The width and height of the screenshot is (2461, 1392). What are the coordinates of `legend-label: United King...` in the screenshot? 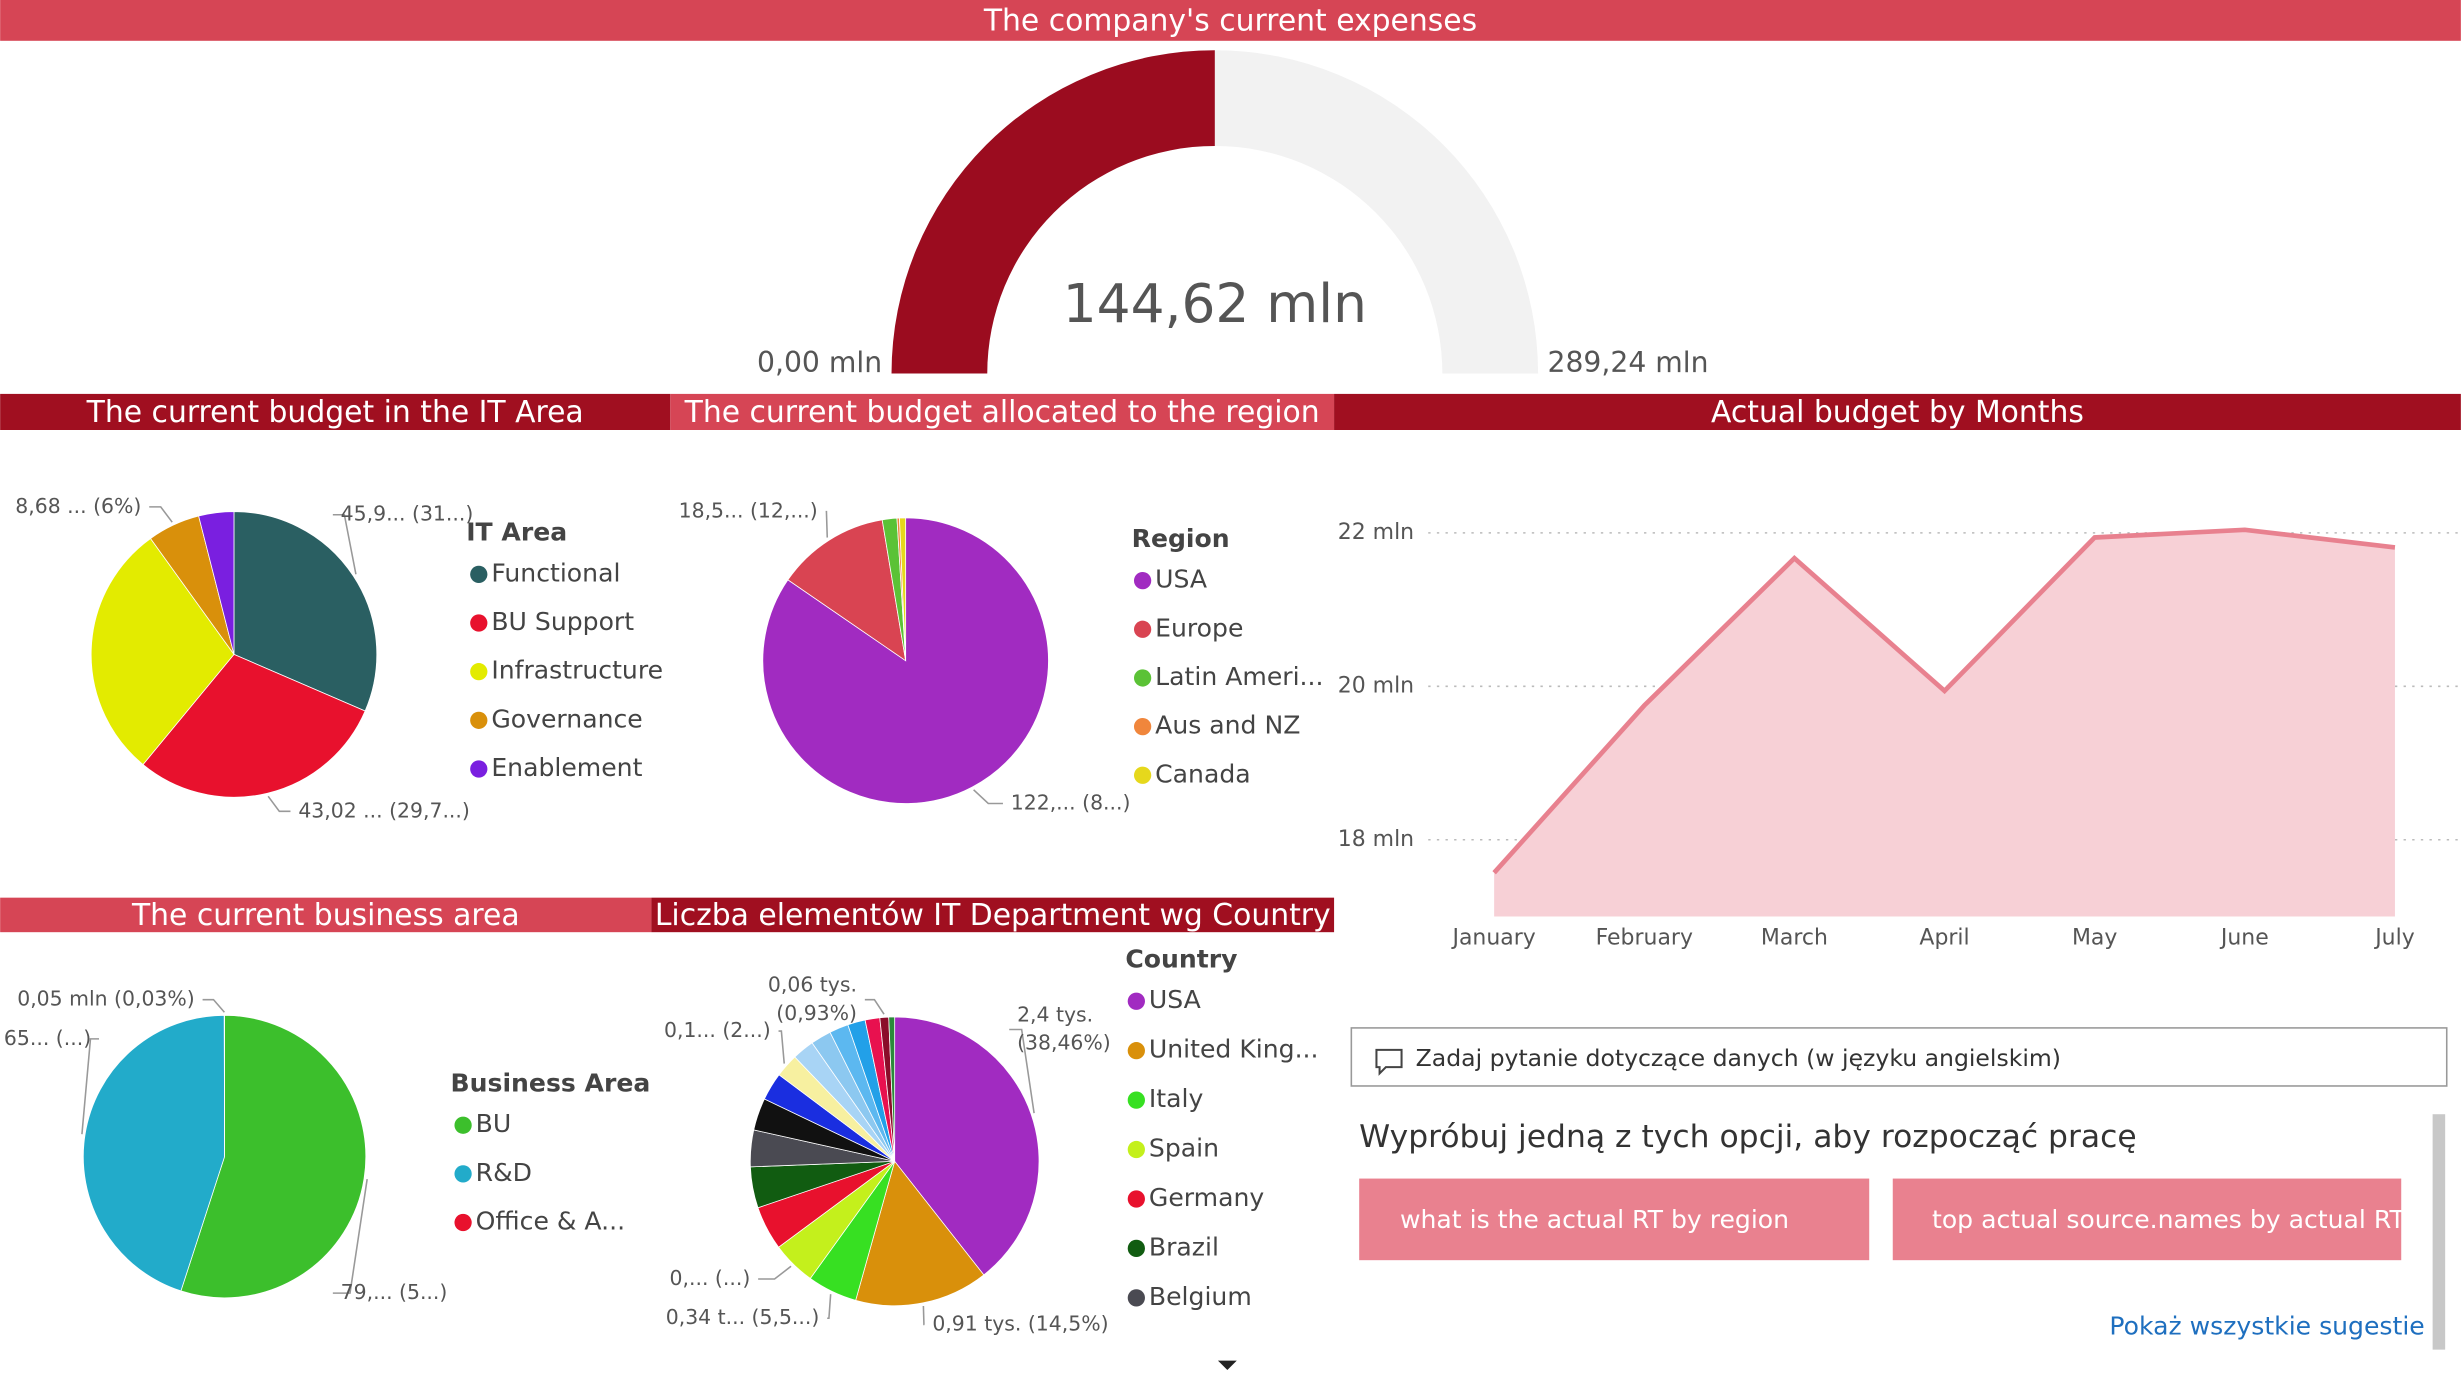 It's located at (1234, 1049).